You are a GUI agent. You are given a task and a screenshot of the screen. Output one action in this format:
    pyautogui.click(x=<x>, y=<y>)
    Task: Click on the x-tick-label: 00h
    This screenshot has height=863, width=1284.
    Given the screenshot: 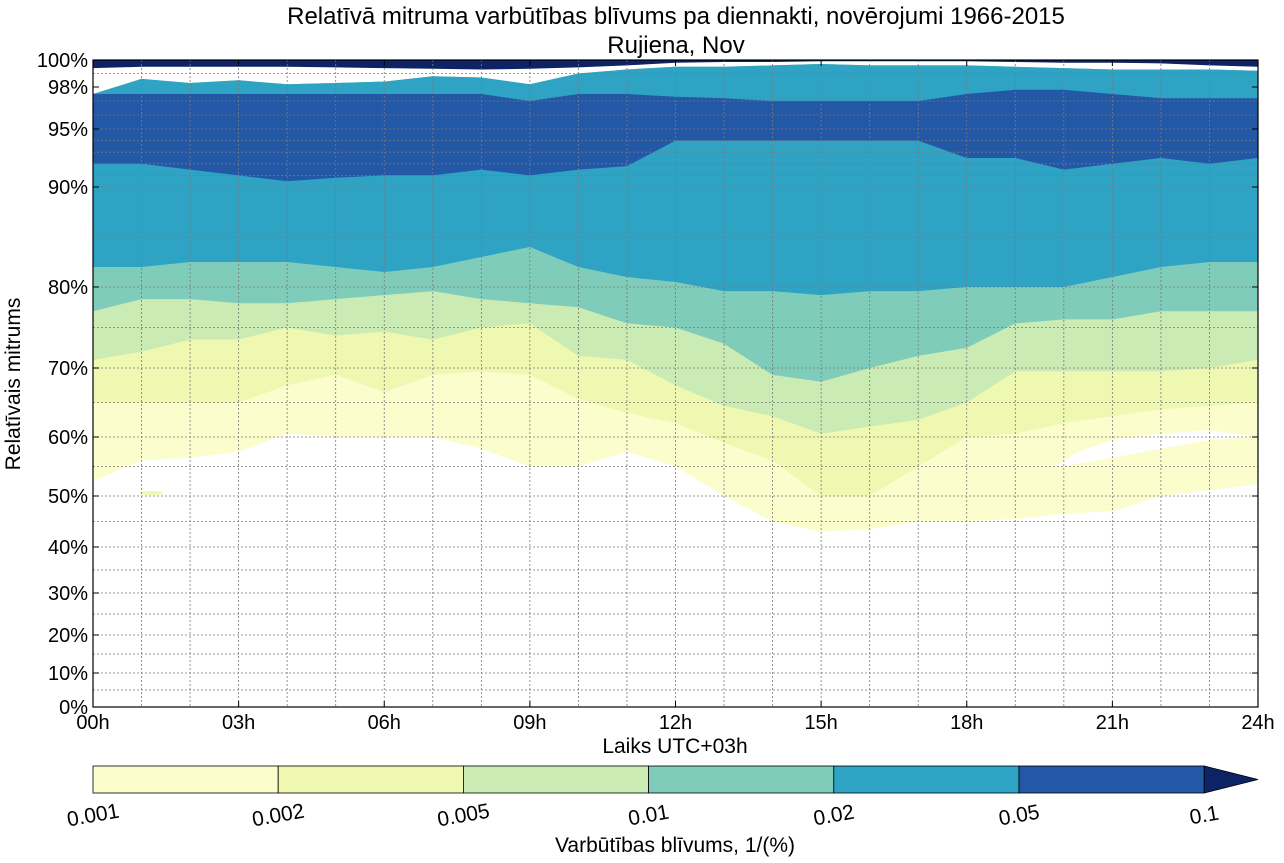 What is the action you would take?
    pyautogui.click(x=92, y=723)
    